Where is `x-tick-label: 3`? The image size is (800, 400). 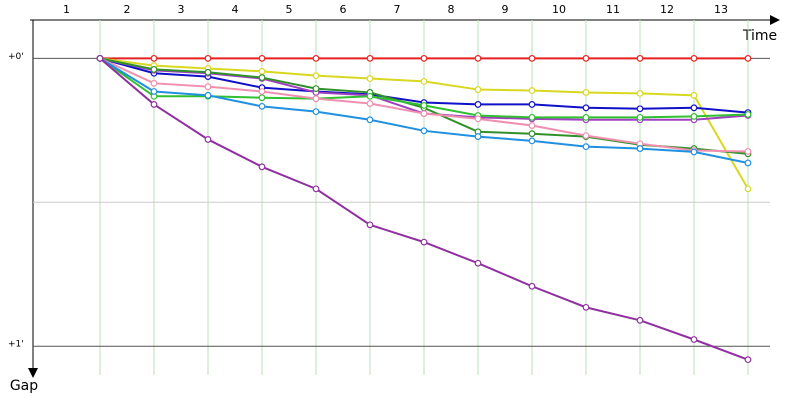
x-tick-label: 3 is located at coordinates (181, 9).